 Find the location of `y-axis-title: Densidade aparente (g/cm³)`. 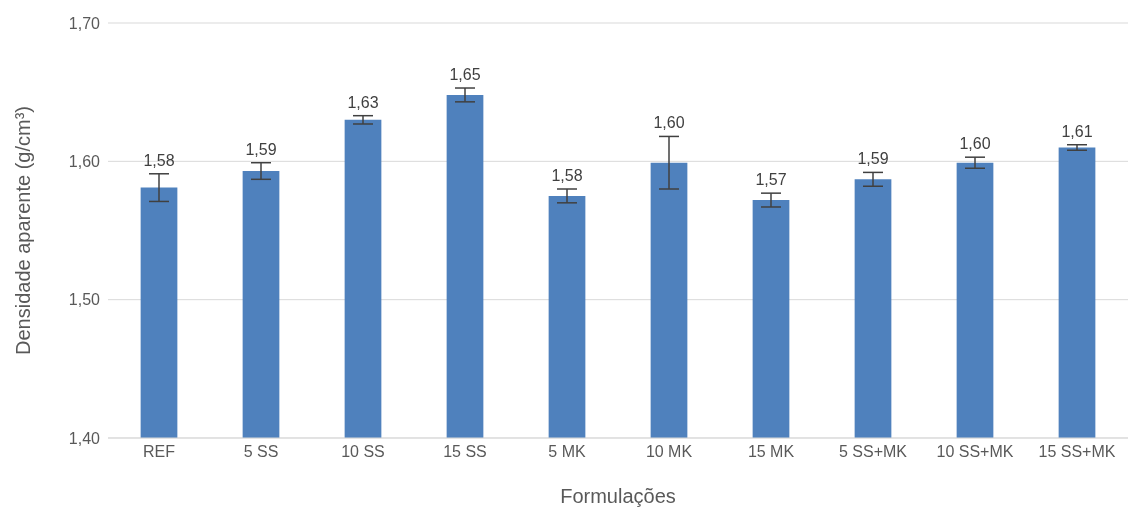

y-axis-title: Densidade aparente (g/cm³) is located at coordinates (23, 230).